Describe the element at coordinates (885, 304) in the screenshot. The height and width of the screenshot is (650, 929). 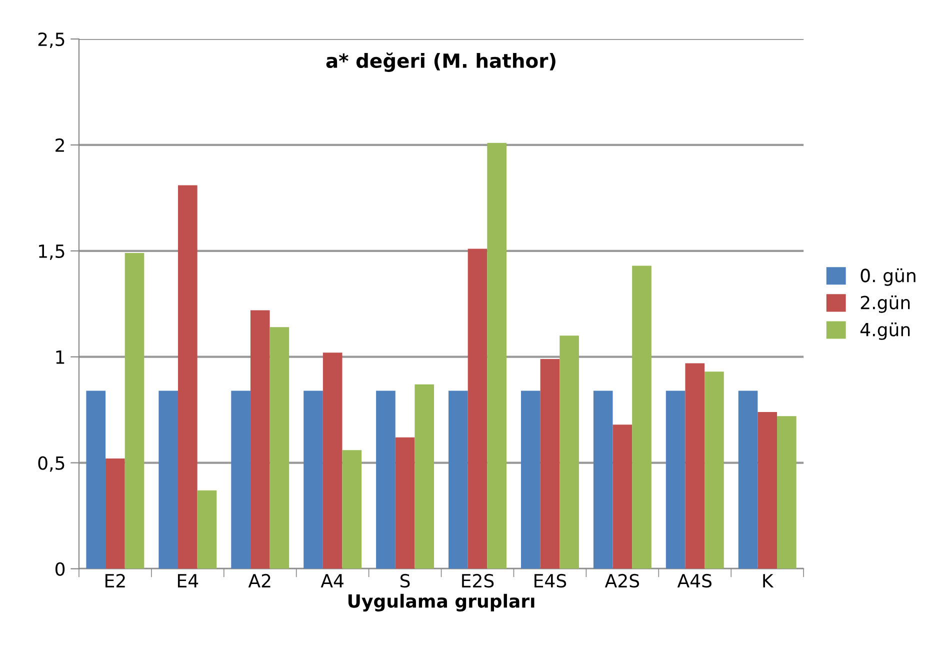
I see `legend-label: 2.gün` at that location.